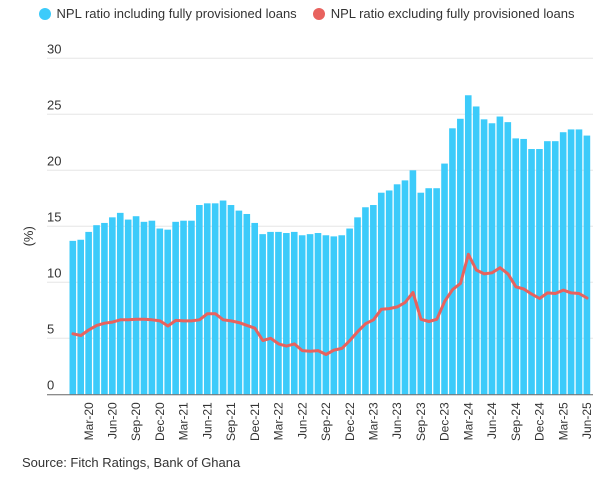  I want to click on x-tick-label: Jun-24, so click(492, 420).